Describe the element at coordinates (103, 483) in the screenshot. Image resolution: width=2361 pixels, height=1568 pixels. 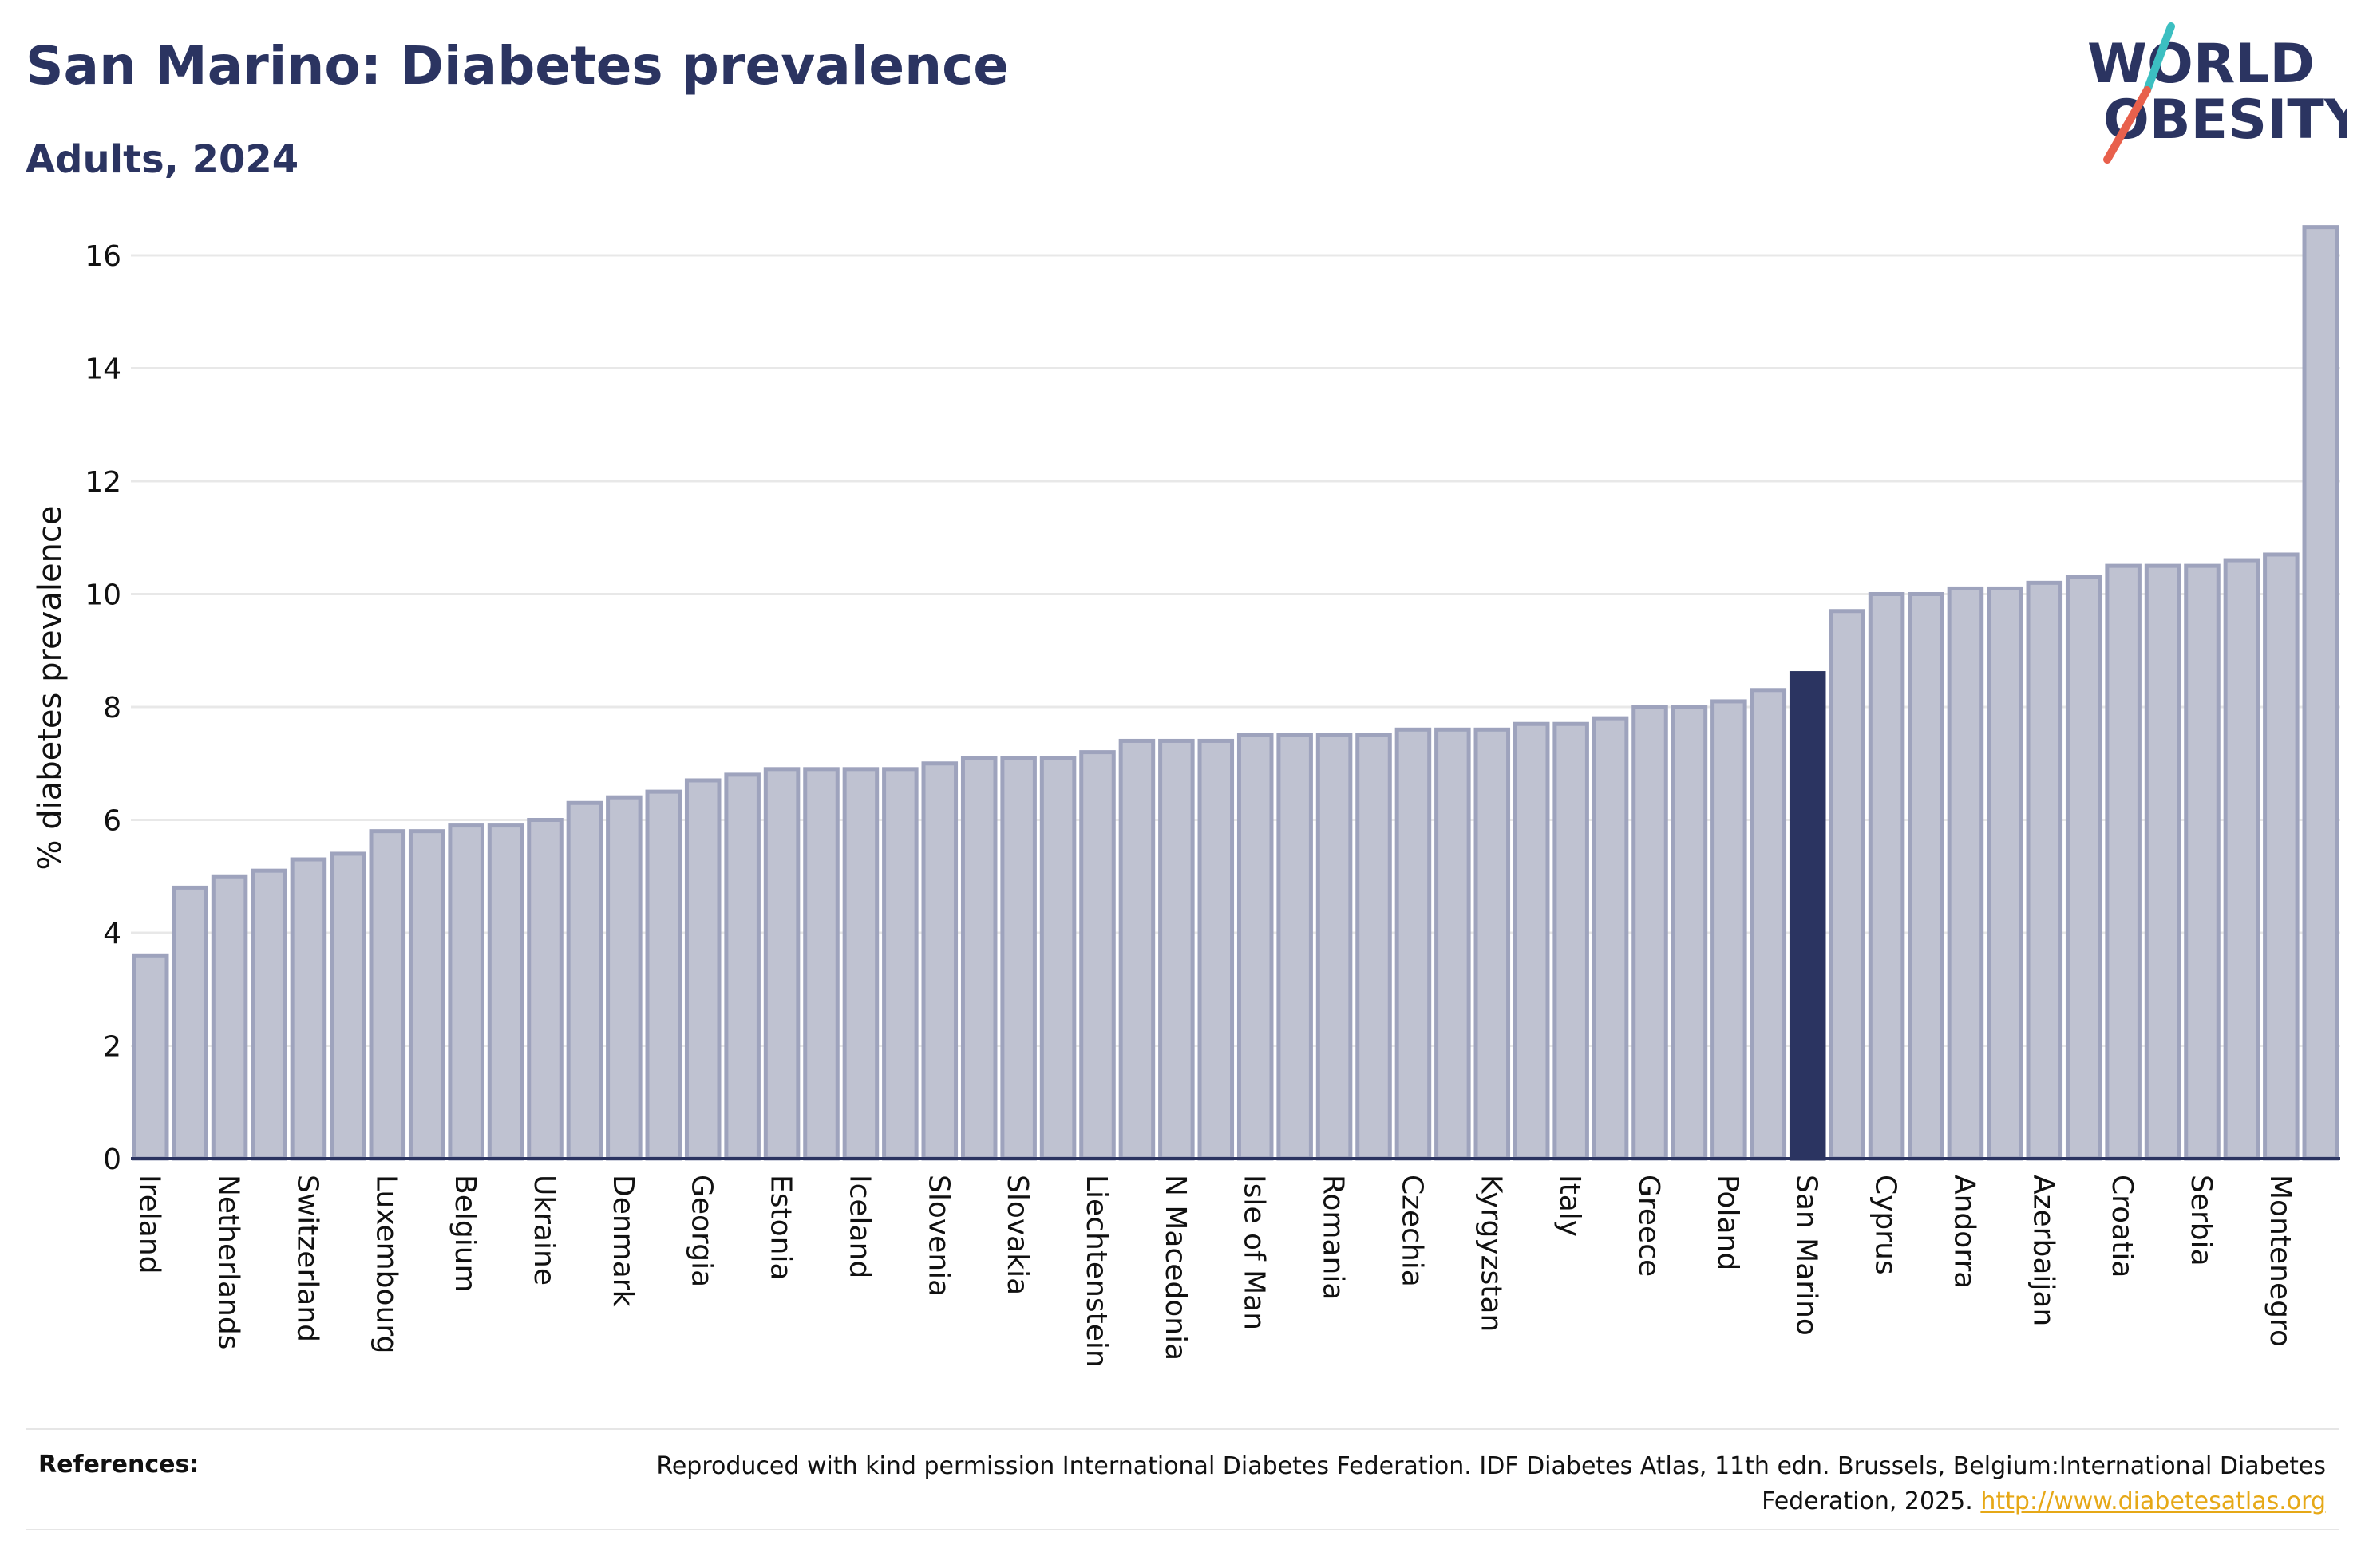
I see `y-tick-label: 12` at that location.